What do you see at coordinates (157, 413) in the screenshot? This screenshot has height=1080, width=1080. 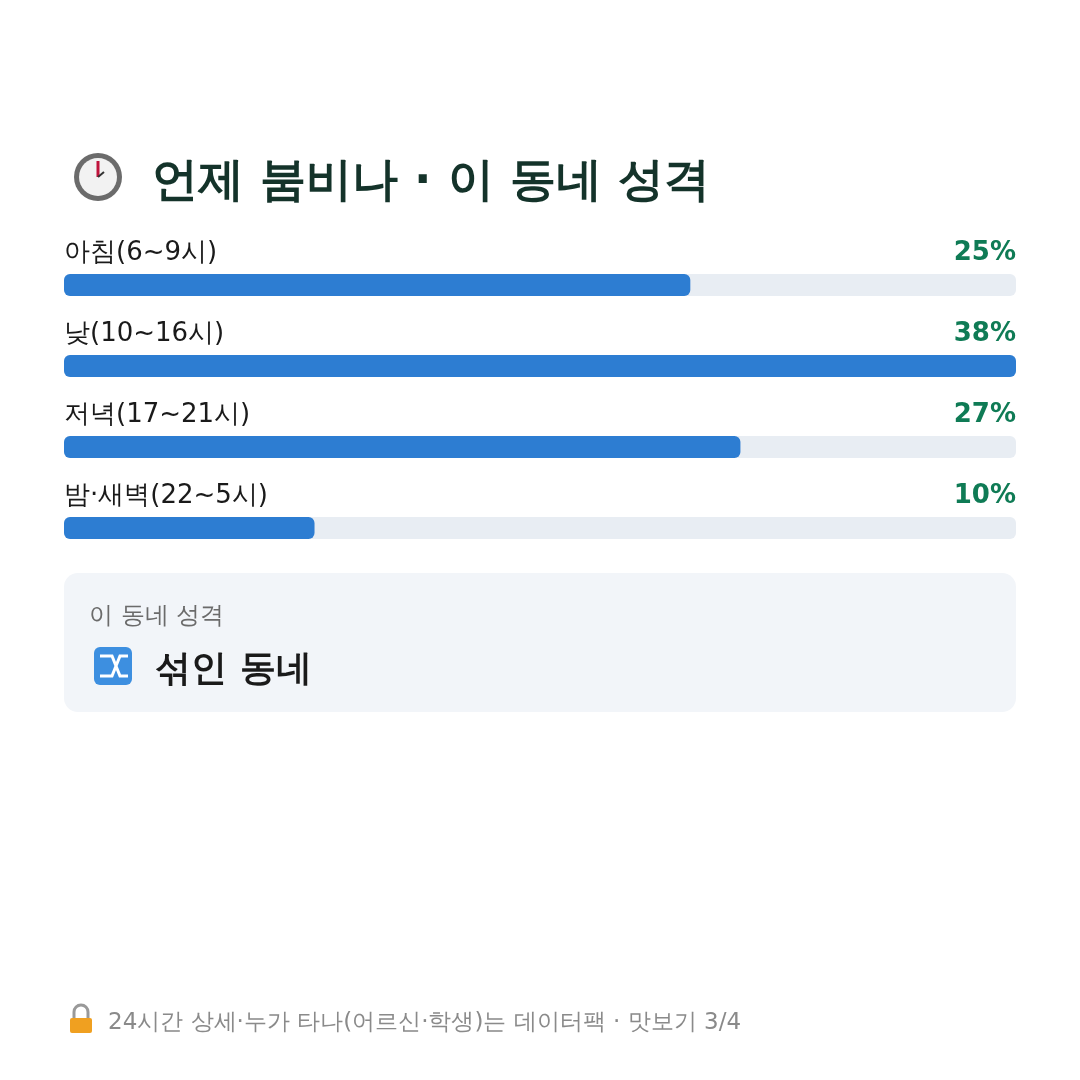 I see `y-tick-label: 저녁(17~21시)` at bounding box center [157, 413].